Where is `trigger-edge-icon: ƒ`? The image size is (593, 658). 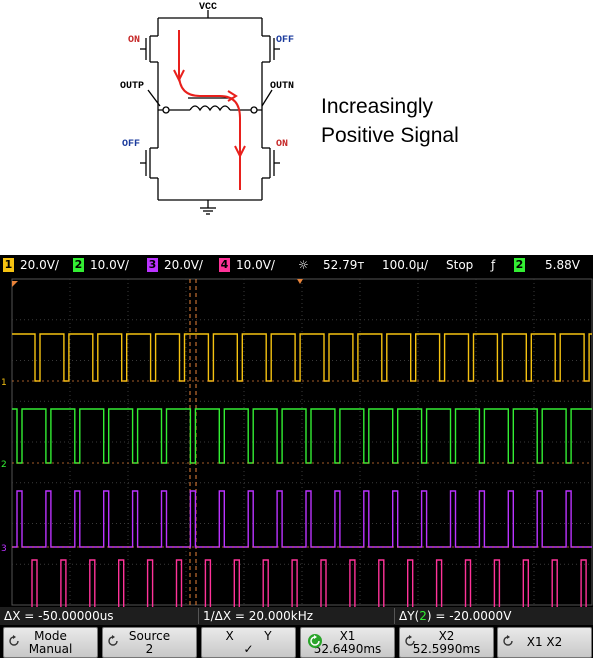
trigger-edge-icon: ƒ is located at coordinates (493, 265).